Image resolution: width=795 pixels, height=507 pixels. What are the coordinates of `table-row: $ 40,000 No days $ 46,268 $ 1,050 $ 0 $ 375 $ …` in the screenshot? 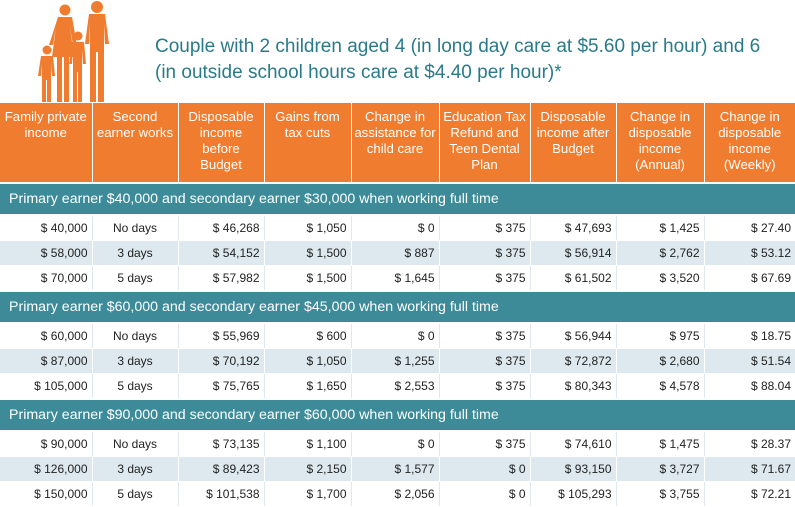 It's located at (397, 228).